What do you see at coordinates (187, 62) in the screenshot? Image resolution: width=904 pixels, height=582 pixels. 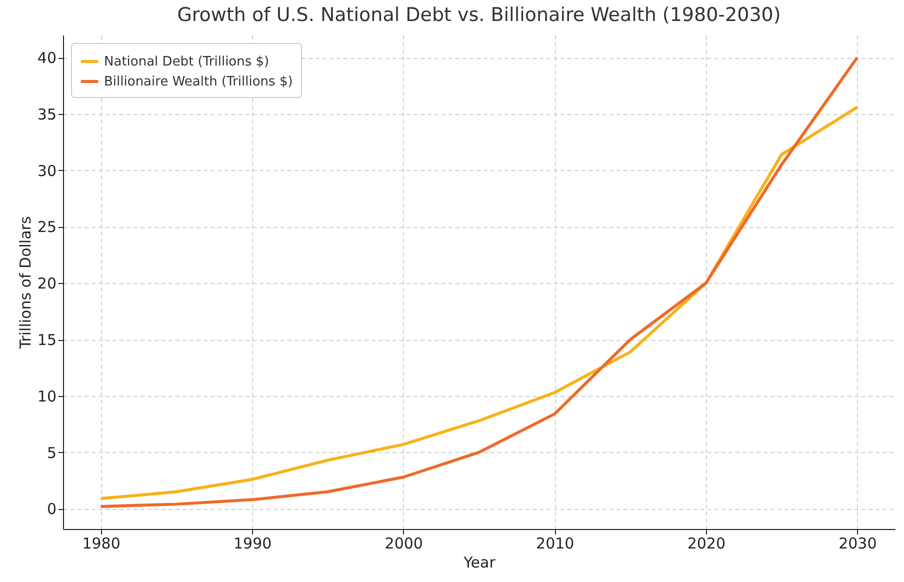 I see `legend-label: National Debt (Trillions $)` at bounding box center [187, 62].